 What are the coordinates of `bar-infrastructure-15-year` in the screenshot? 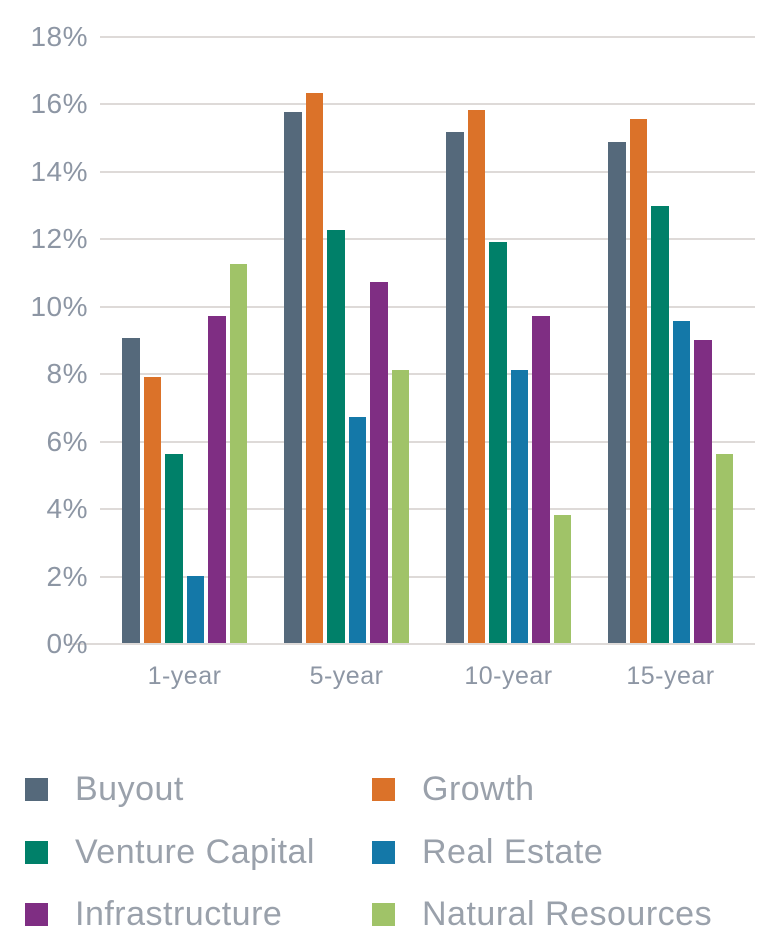 It's located at (703, 491).